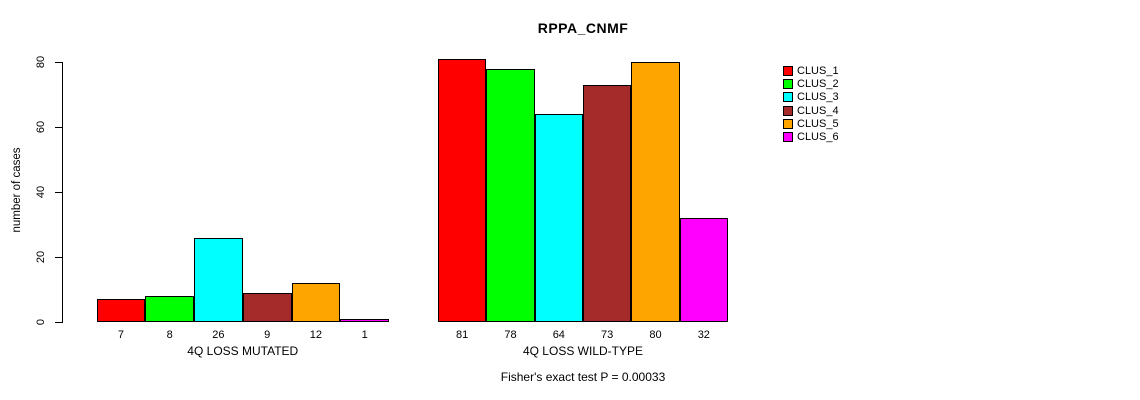  I want to click on y-tick-label-20: 20, so click(41, 257).